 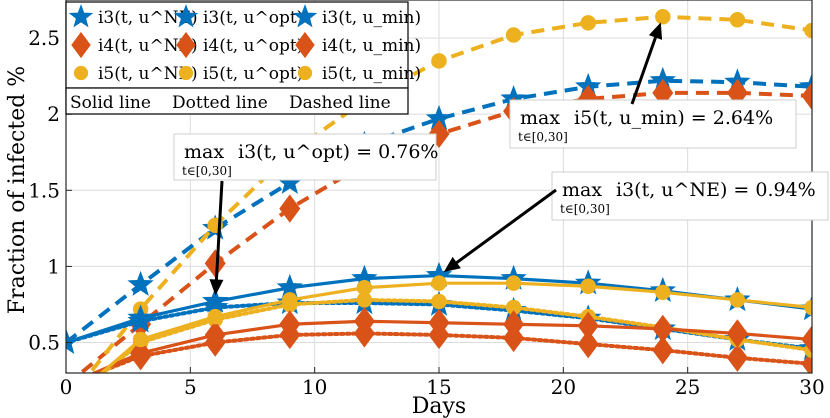 What do you see at coordinates (563, 387) in the screenshot?
I see `x-tick-label: 20` at bounding box center [563, 387].